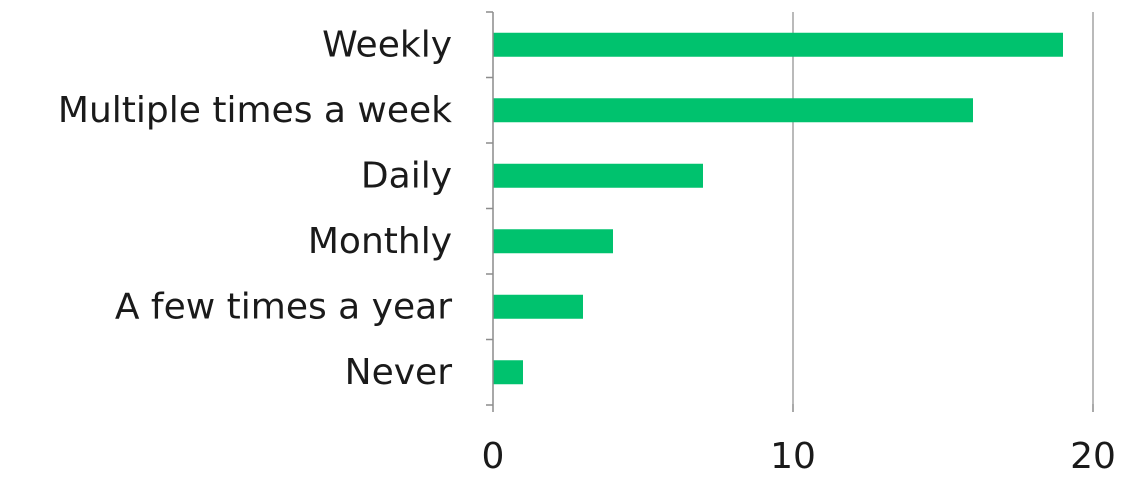  I want to click on category-label: Daily, so click(406, 175).